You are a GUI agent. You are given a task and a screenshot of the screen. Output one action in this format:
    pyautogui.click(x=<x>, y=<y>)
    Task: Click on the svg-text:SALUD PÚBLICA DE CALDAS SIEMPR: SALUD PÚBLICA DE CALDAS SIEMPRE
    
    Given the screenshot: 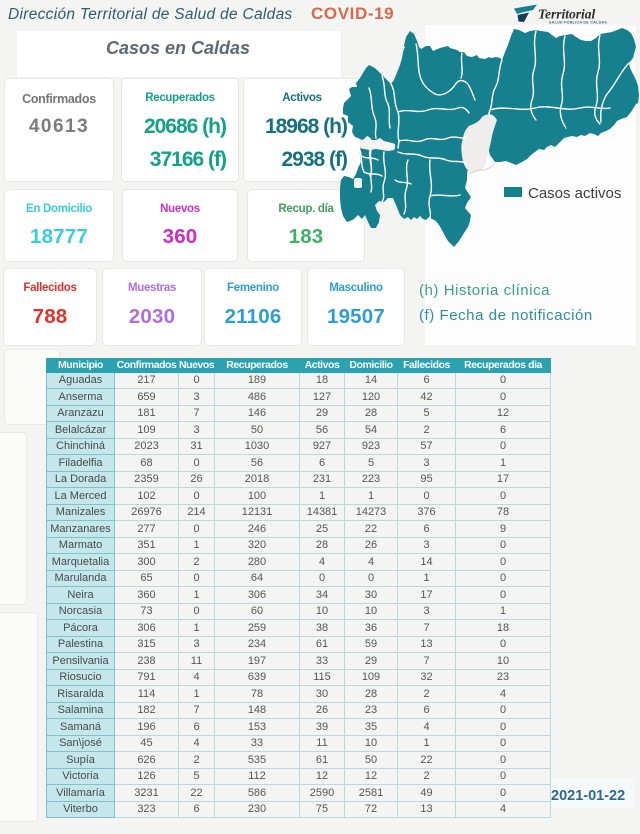 What is the action you would take?
    pyautogui.click(x=578, y=22)
    